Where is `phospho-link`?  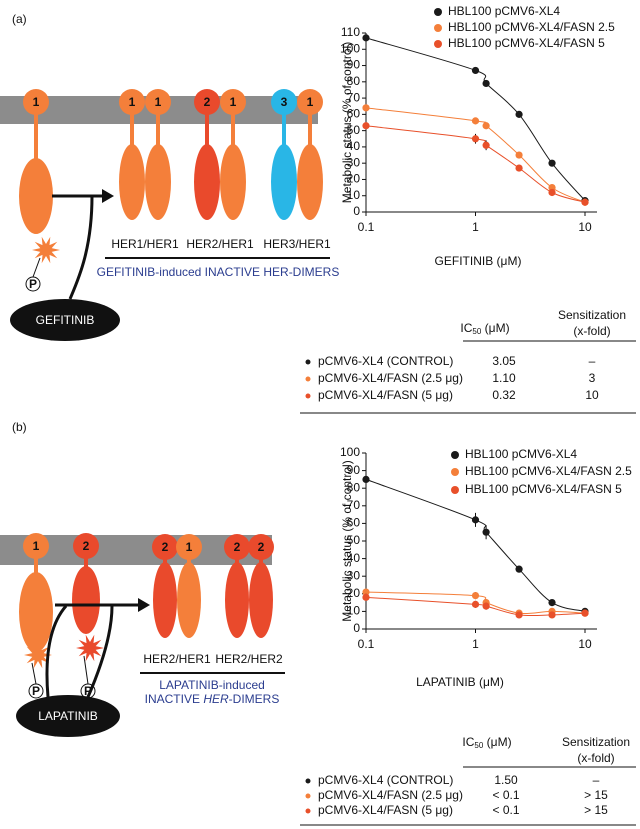
phospho-link is located at coordinates (86, 670).